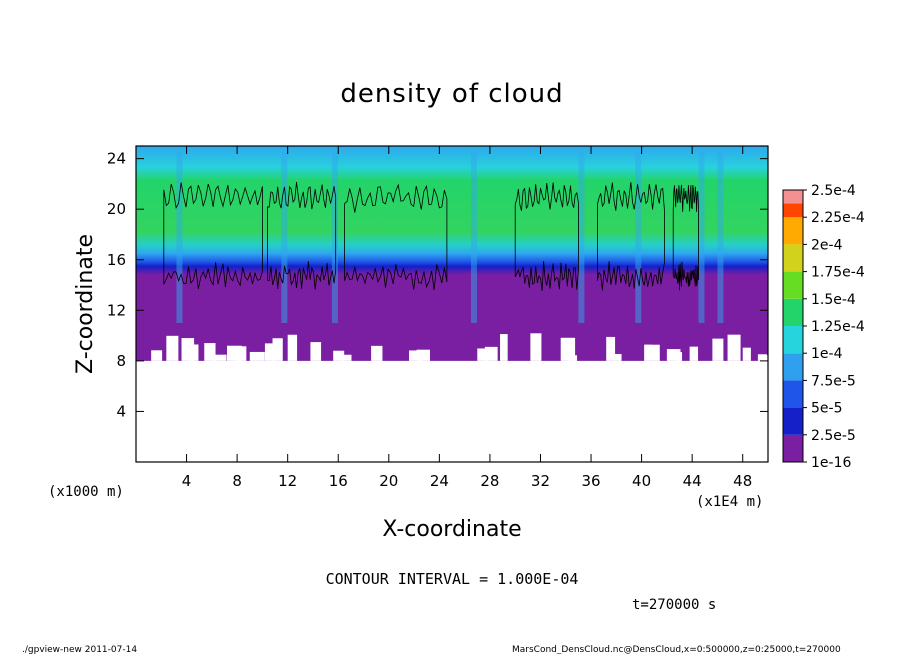 This screenshot has width=904, height=654. What do you see at coordinates (692, 481) in the screenshot?
I see `x-tick-label: 44` at bounding box center [692, 481].